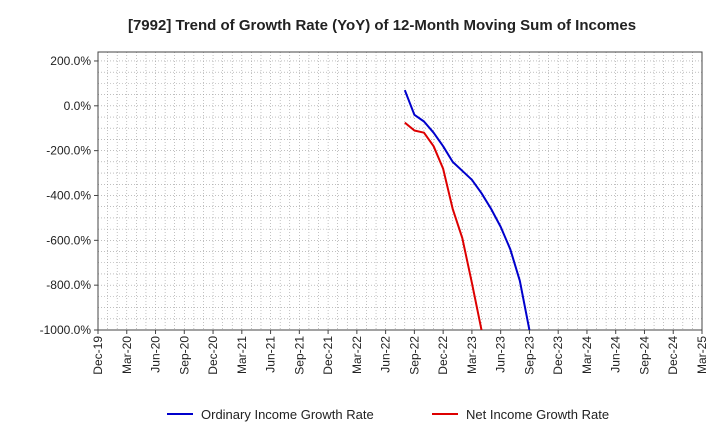 The image size is (720, 440). I want to click on x-tick-label: Sep-21, so click(299, 355).